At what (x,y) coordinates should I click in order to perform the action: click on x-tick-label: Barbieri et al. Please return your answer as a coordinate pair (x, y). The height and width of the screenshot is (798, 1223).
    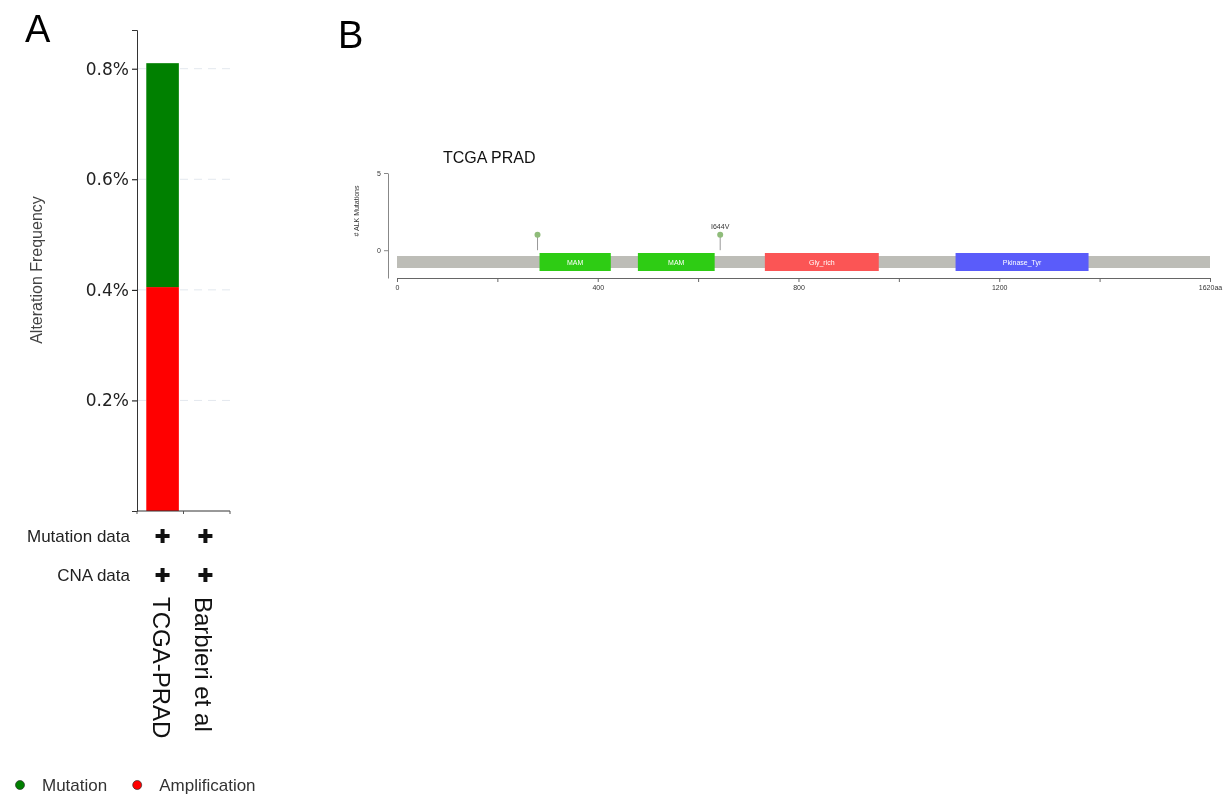
    Looking at the image, I should click on (204, 664).